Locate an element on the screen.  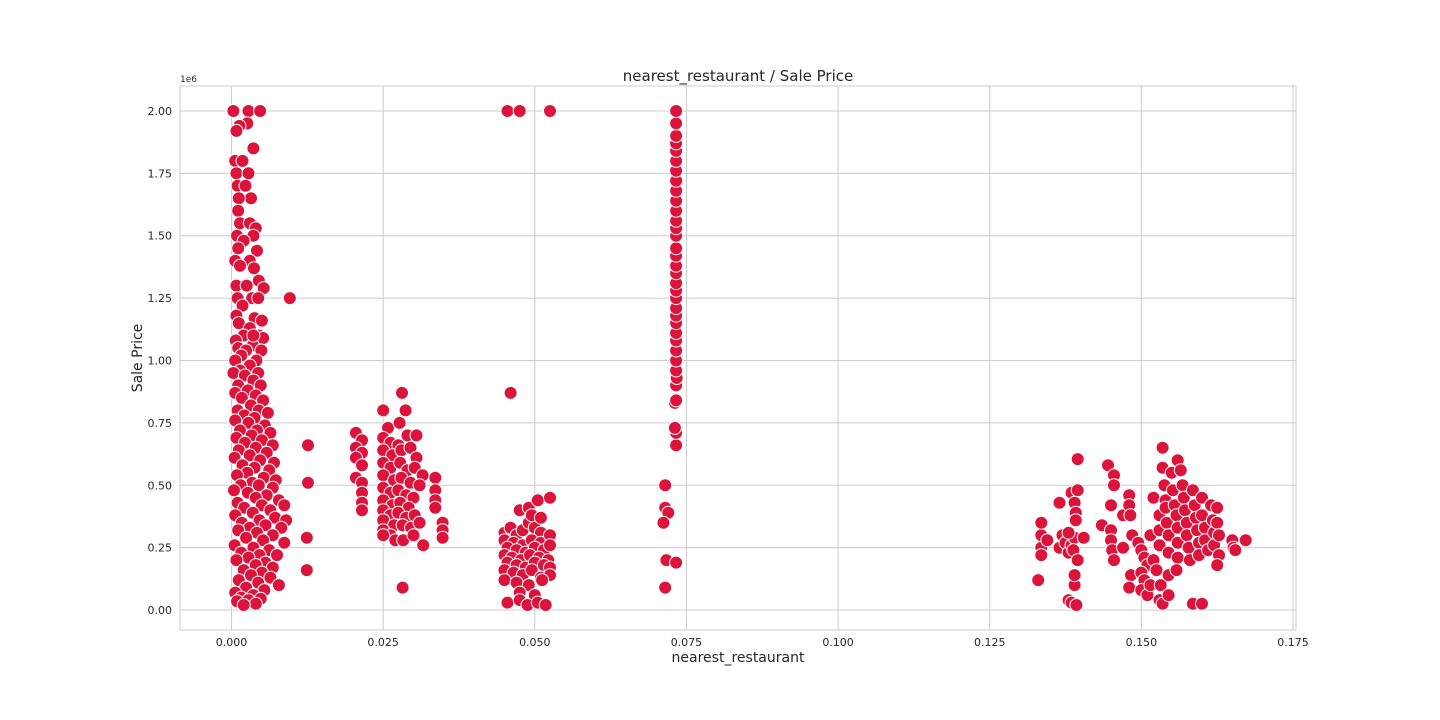
y-tick-labels: 0.00 0.25 0.50 0.75 1.00 1.25 1.50 1.75 2.00 is located at coordinates (160, 361).